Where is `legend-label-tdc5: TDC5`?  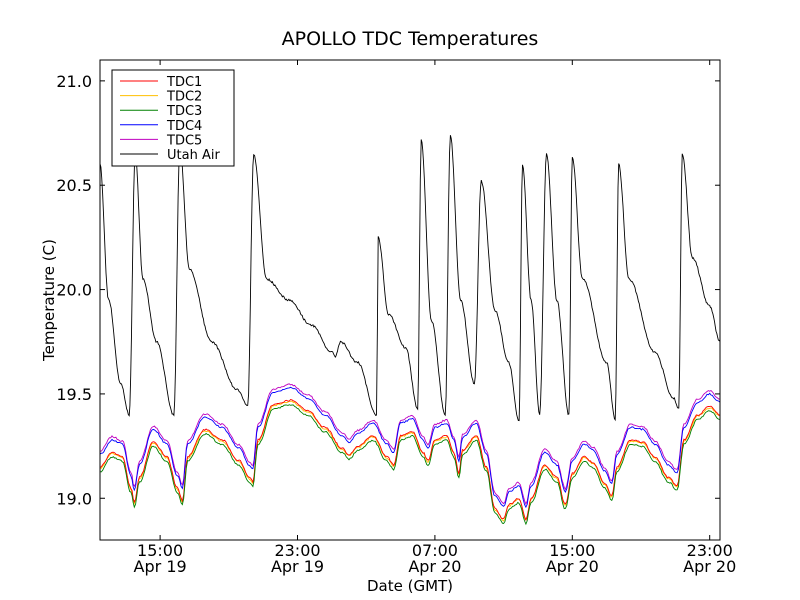
legend-label-tdc5: TDC5 is located at coordinates (184, 140).